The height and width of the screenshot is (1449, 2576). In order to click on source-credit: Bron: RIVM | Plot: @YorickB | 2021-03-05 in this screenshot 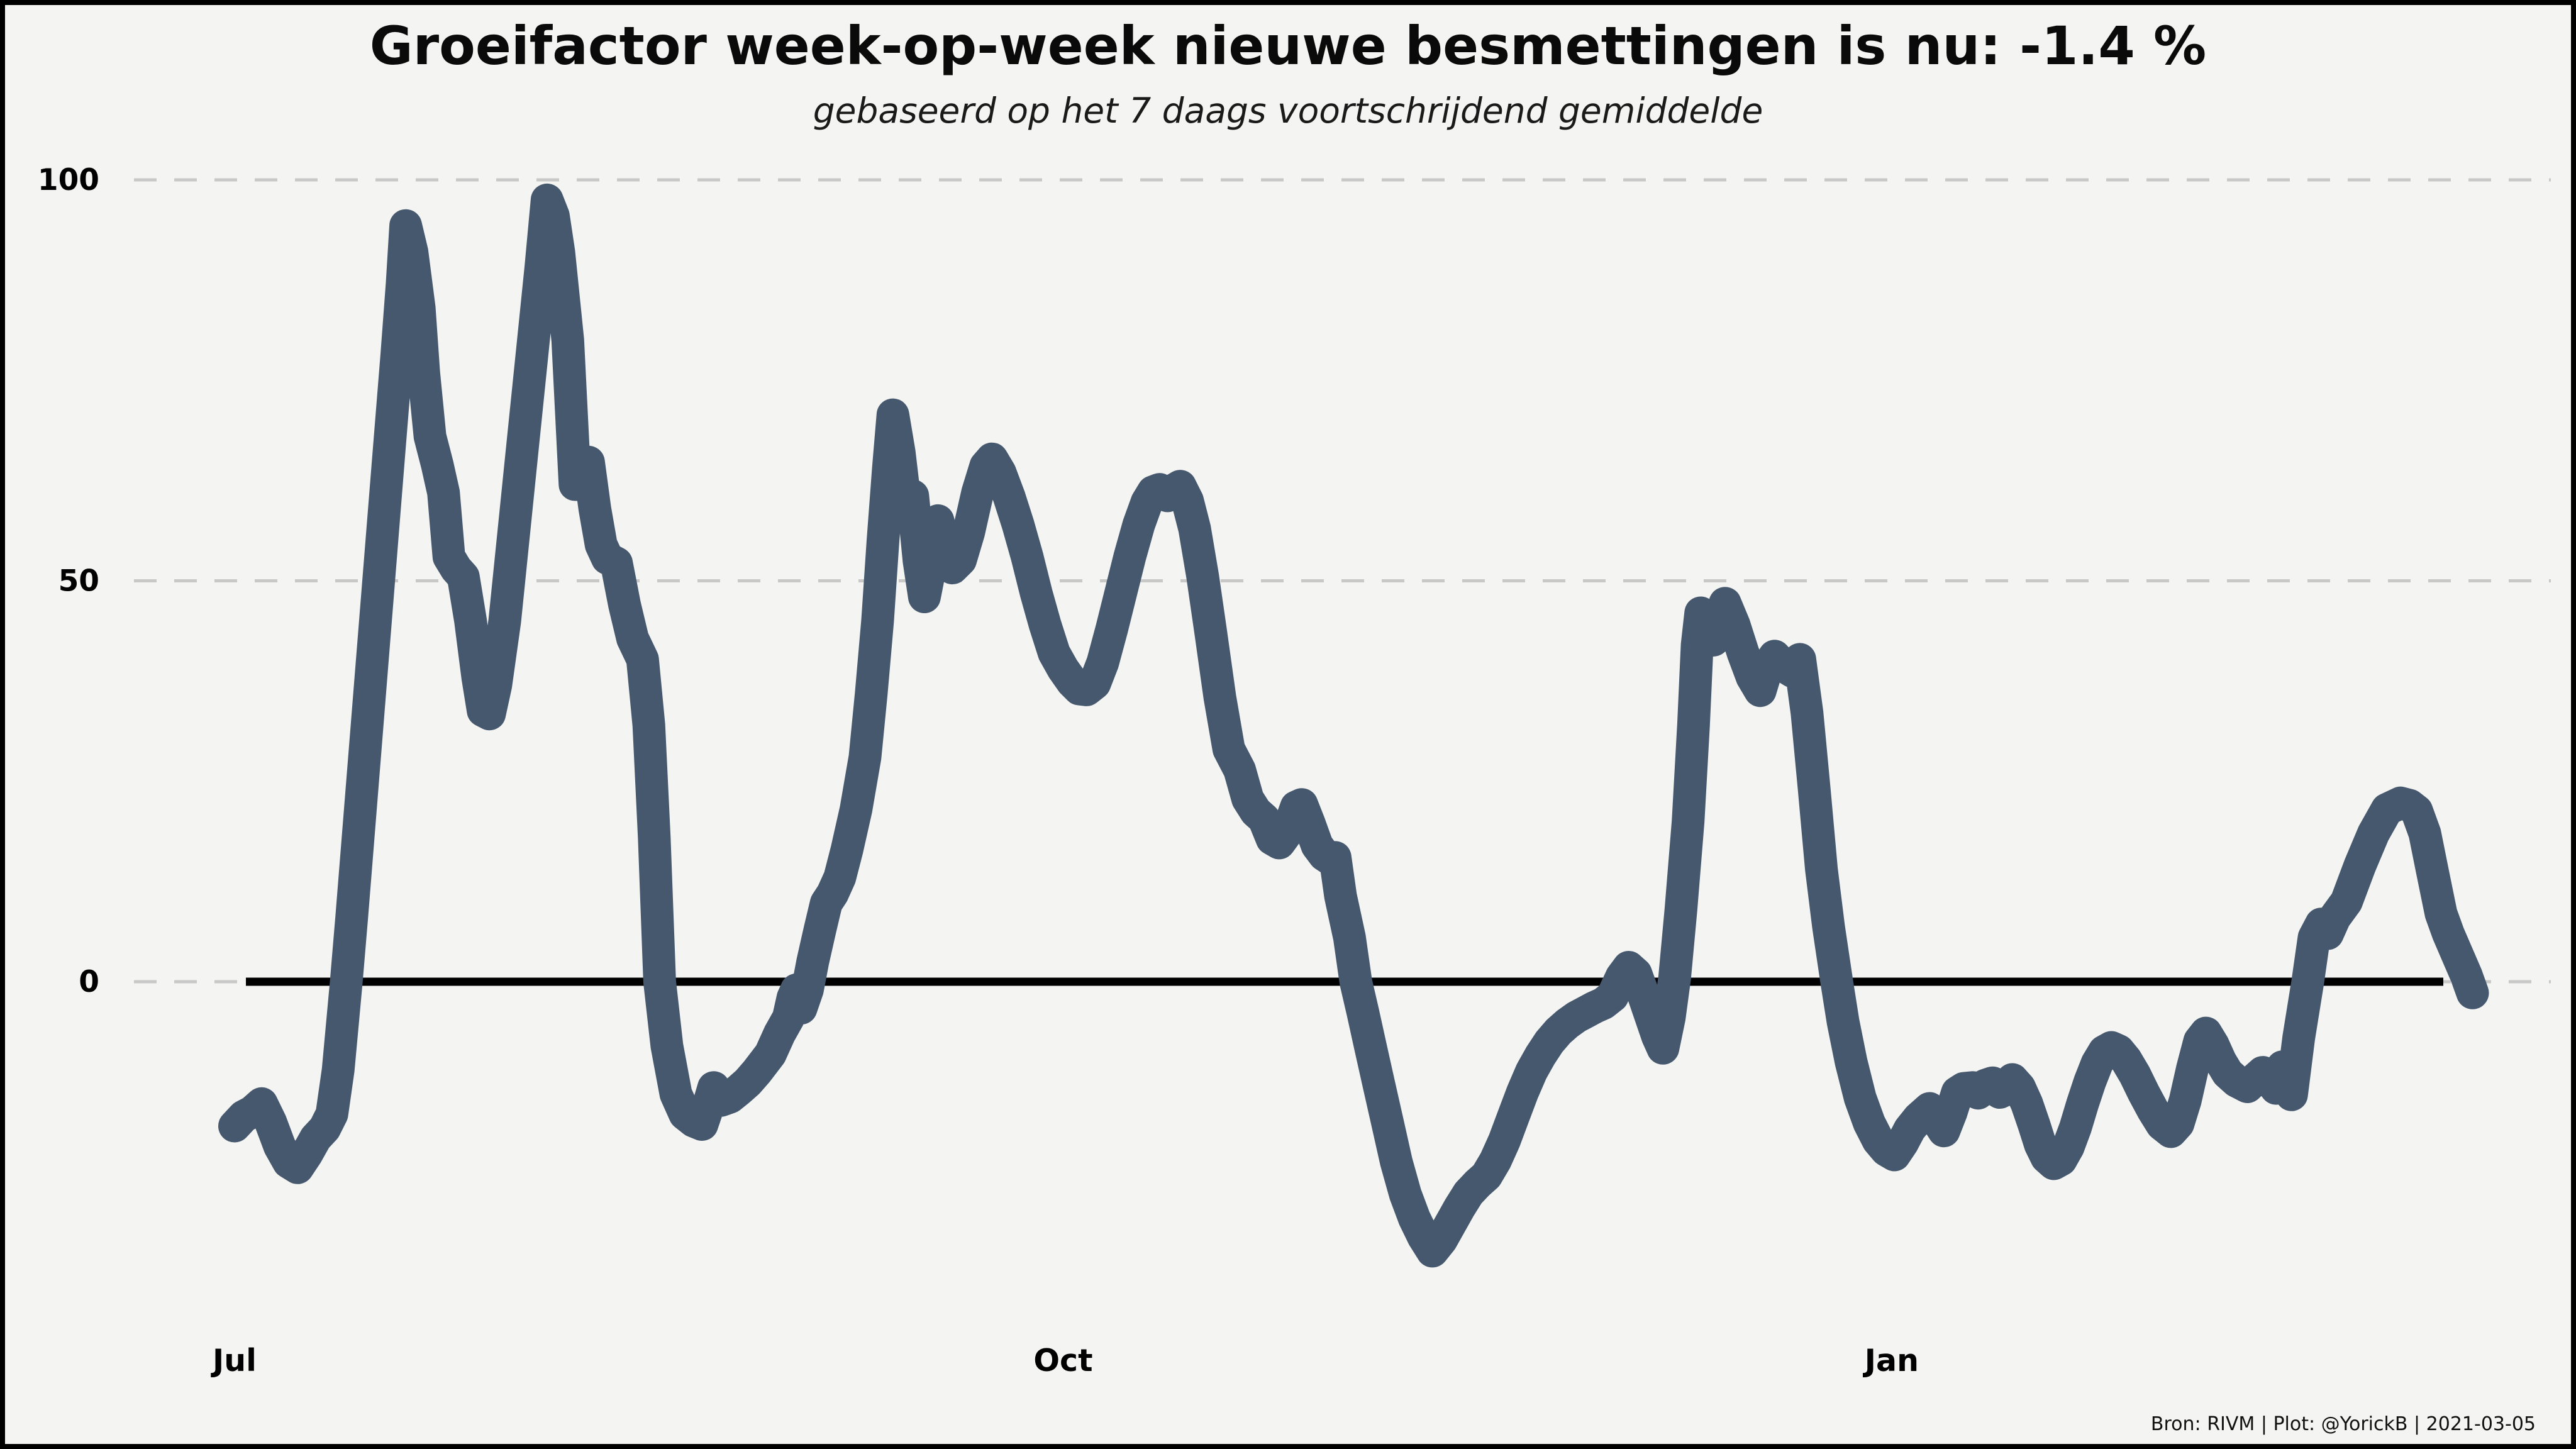, I will do `click(2343, 1424)`.